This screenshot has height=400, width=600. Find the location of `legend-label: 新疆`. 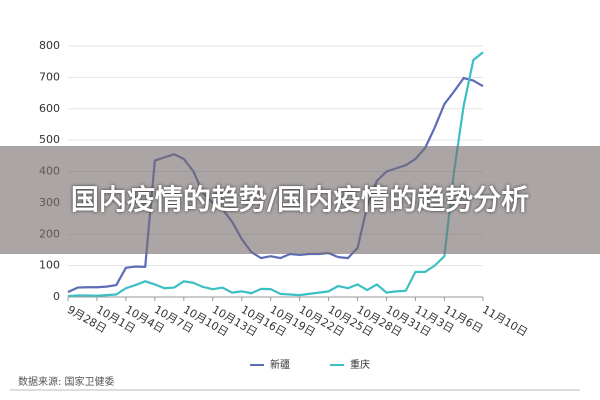

legend-label: 新疆 is located at coordinates (280, 364).